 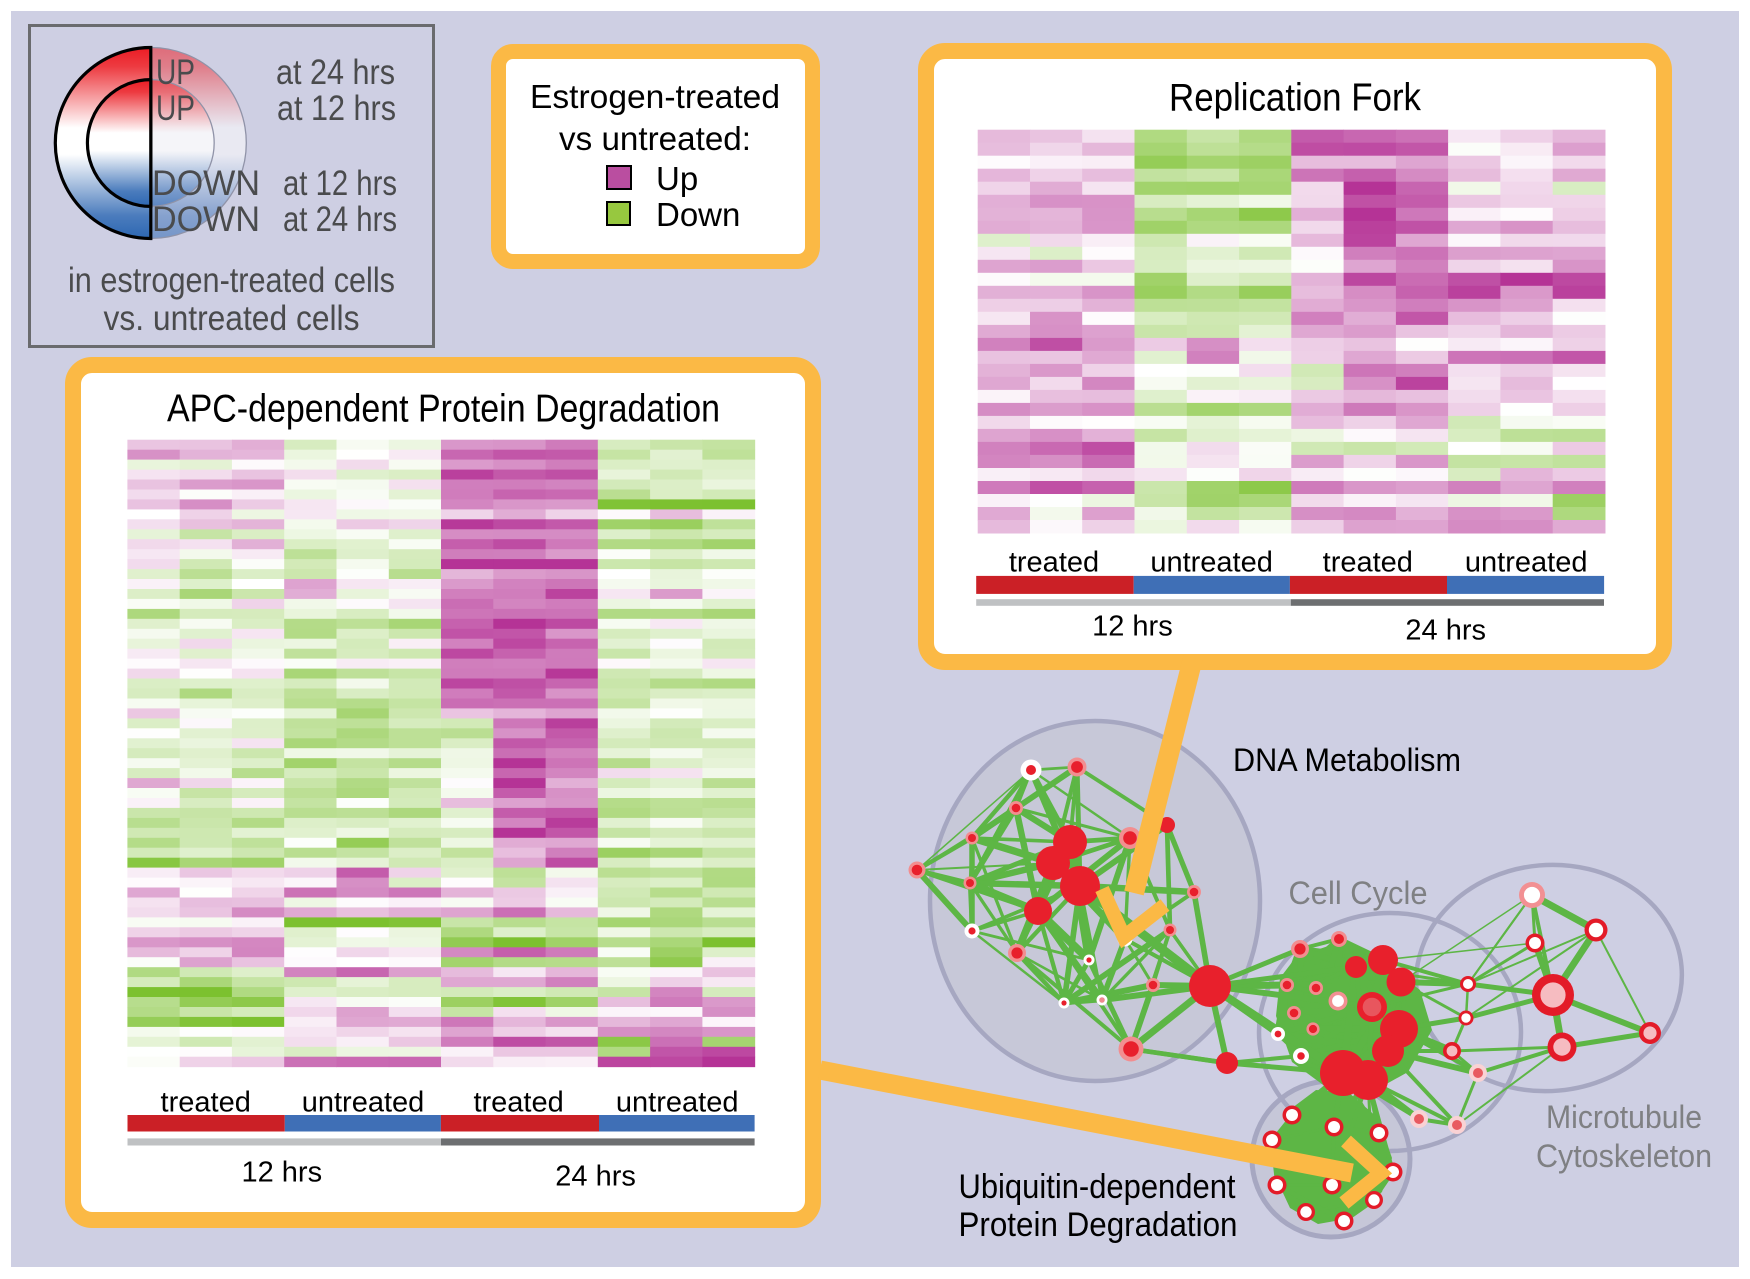 I want to click on svg-text: Replication Fork, so click(x=1295, y=97).